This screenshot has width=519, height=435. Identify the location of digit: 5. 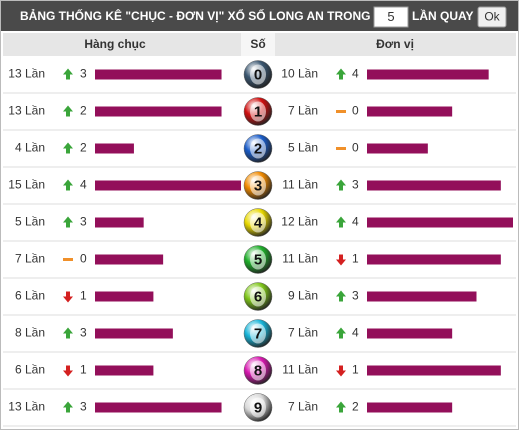
(258, 259).